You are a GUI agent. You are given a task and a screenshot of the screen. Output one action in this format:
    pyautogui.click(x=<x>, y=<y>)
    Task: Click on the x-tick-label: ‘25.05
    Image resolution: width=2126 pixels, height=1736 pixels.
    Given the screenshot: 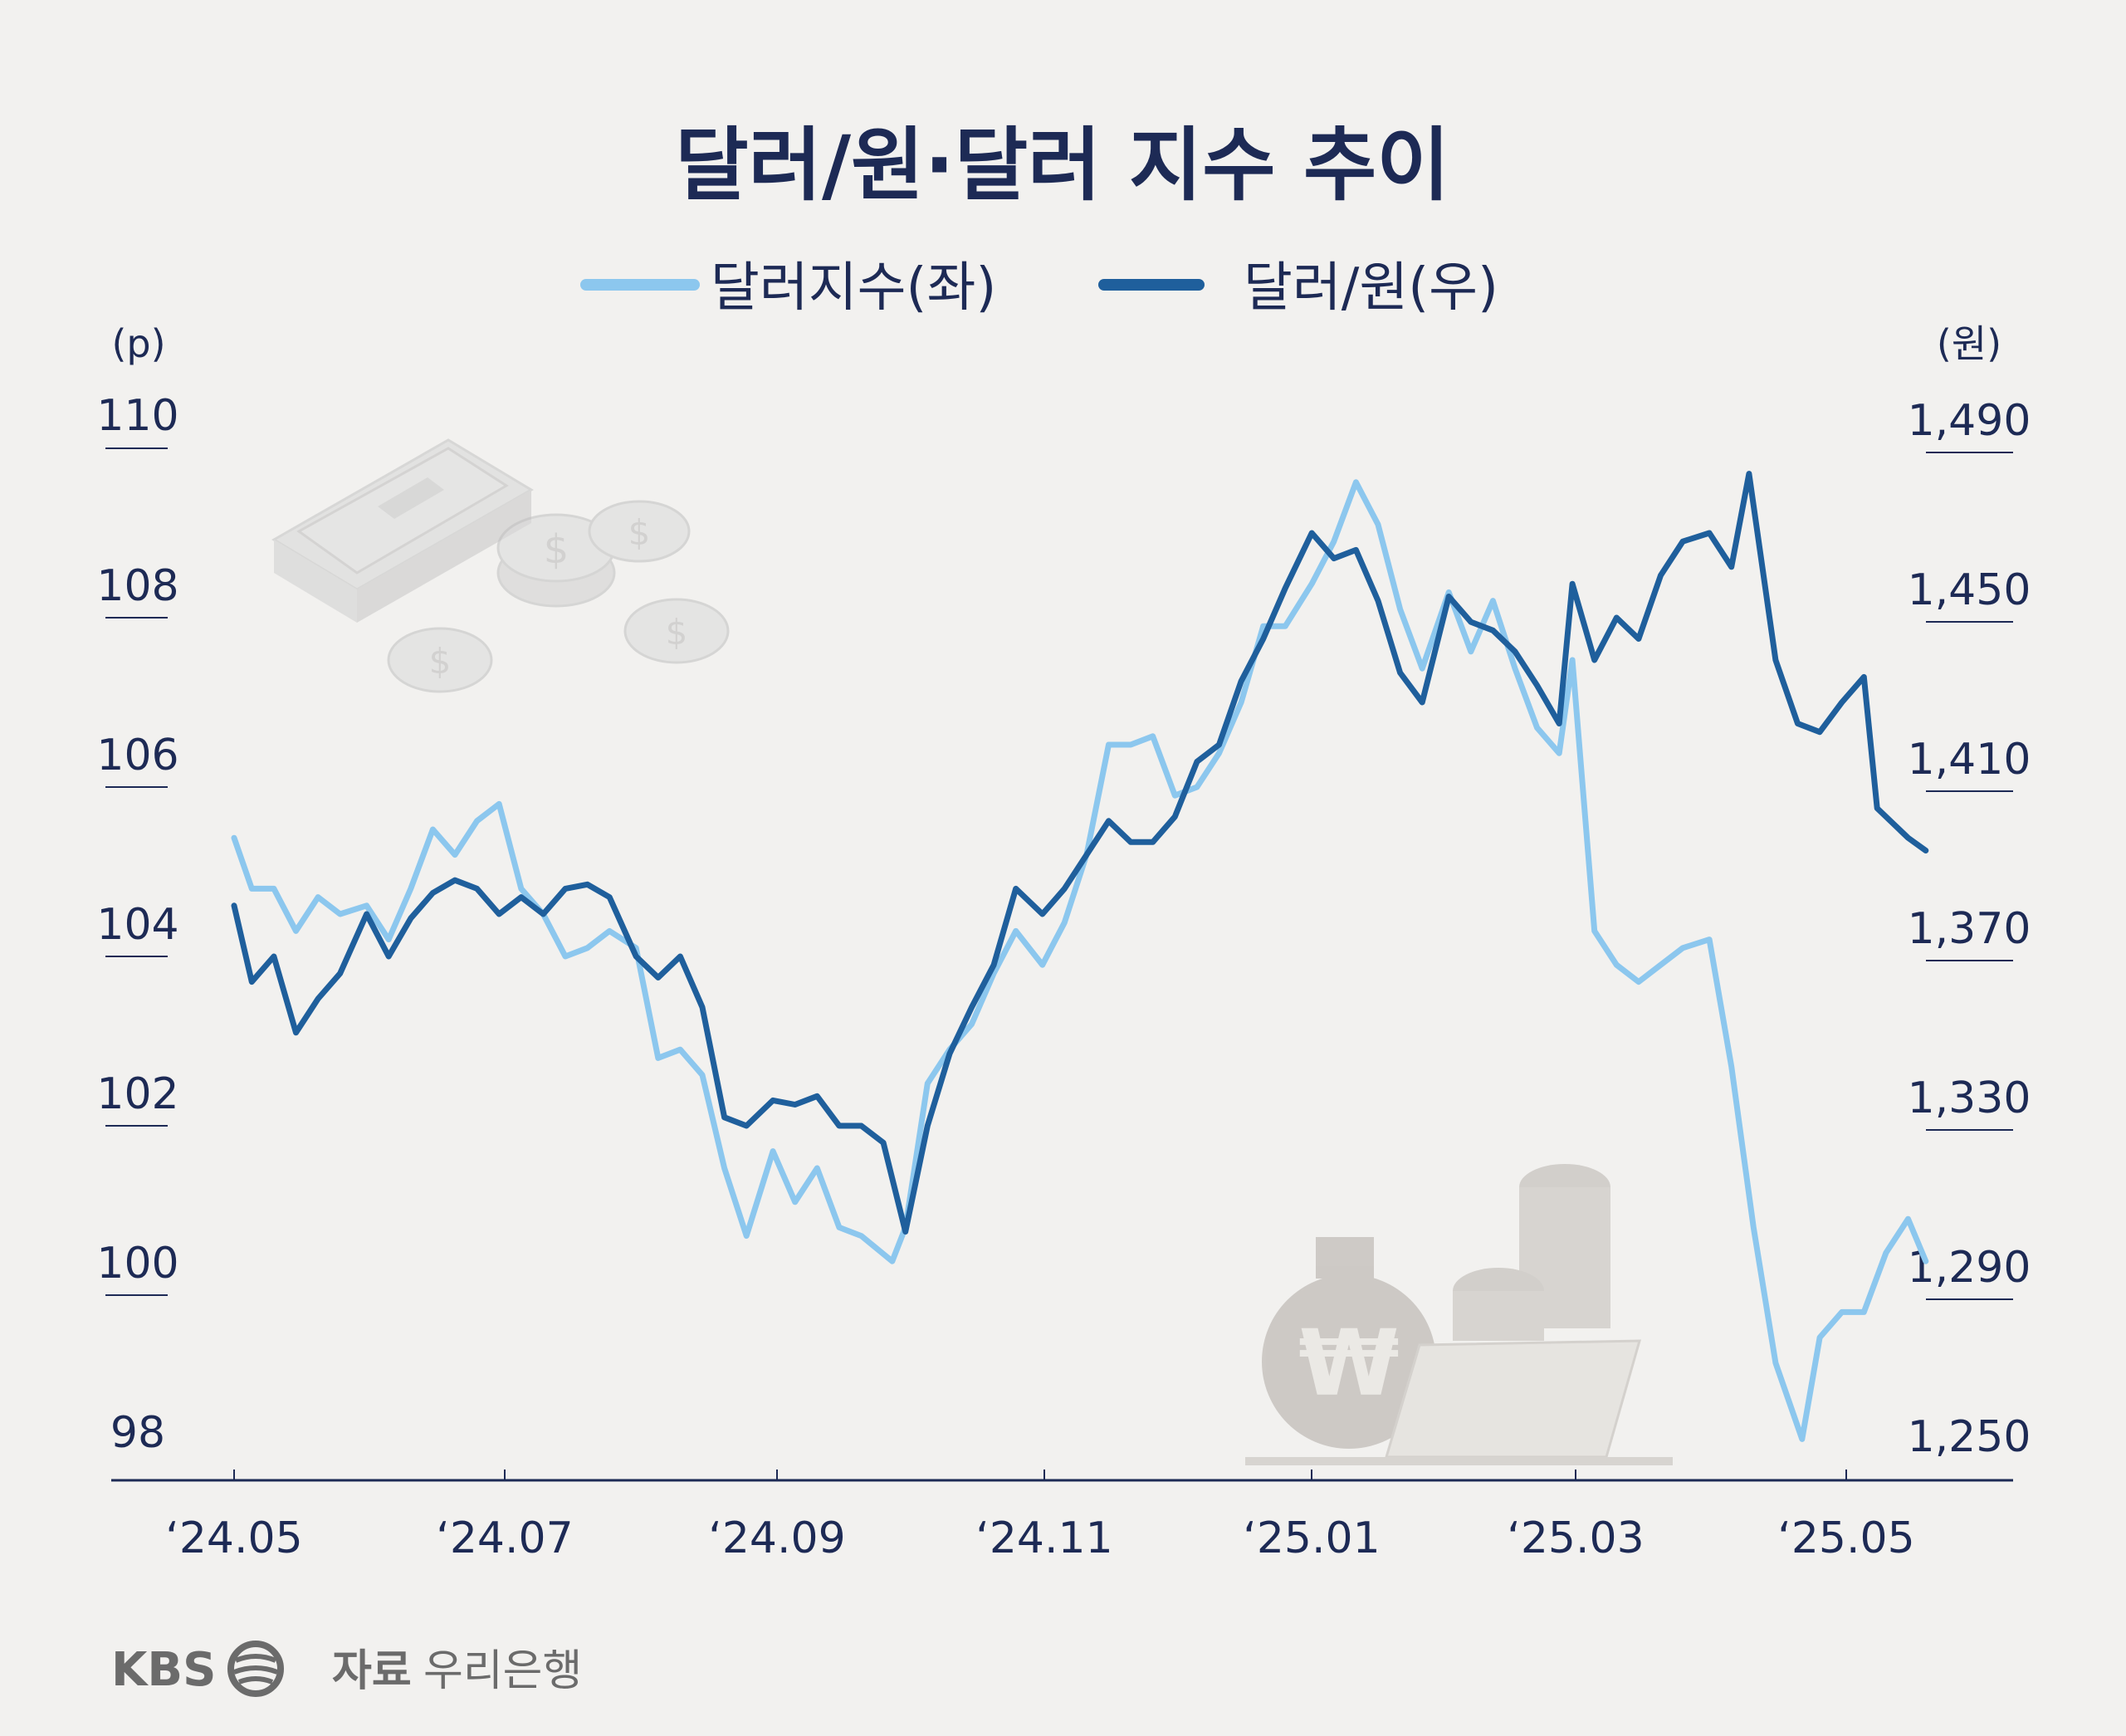 What is the action you would take?
    pyautogui.click(x=1845, y=1538)
    